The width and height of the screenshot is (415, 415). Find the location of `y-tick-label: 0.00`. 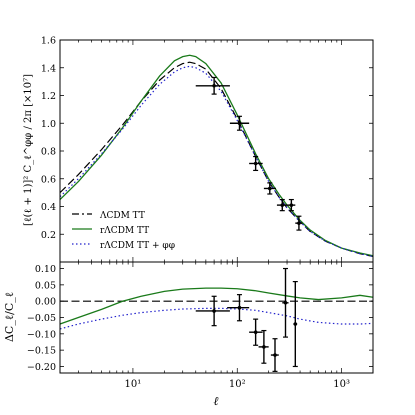

y-tick-label: 0.00 is located at coordinates (45, 302).